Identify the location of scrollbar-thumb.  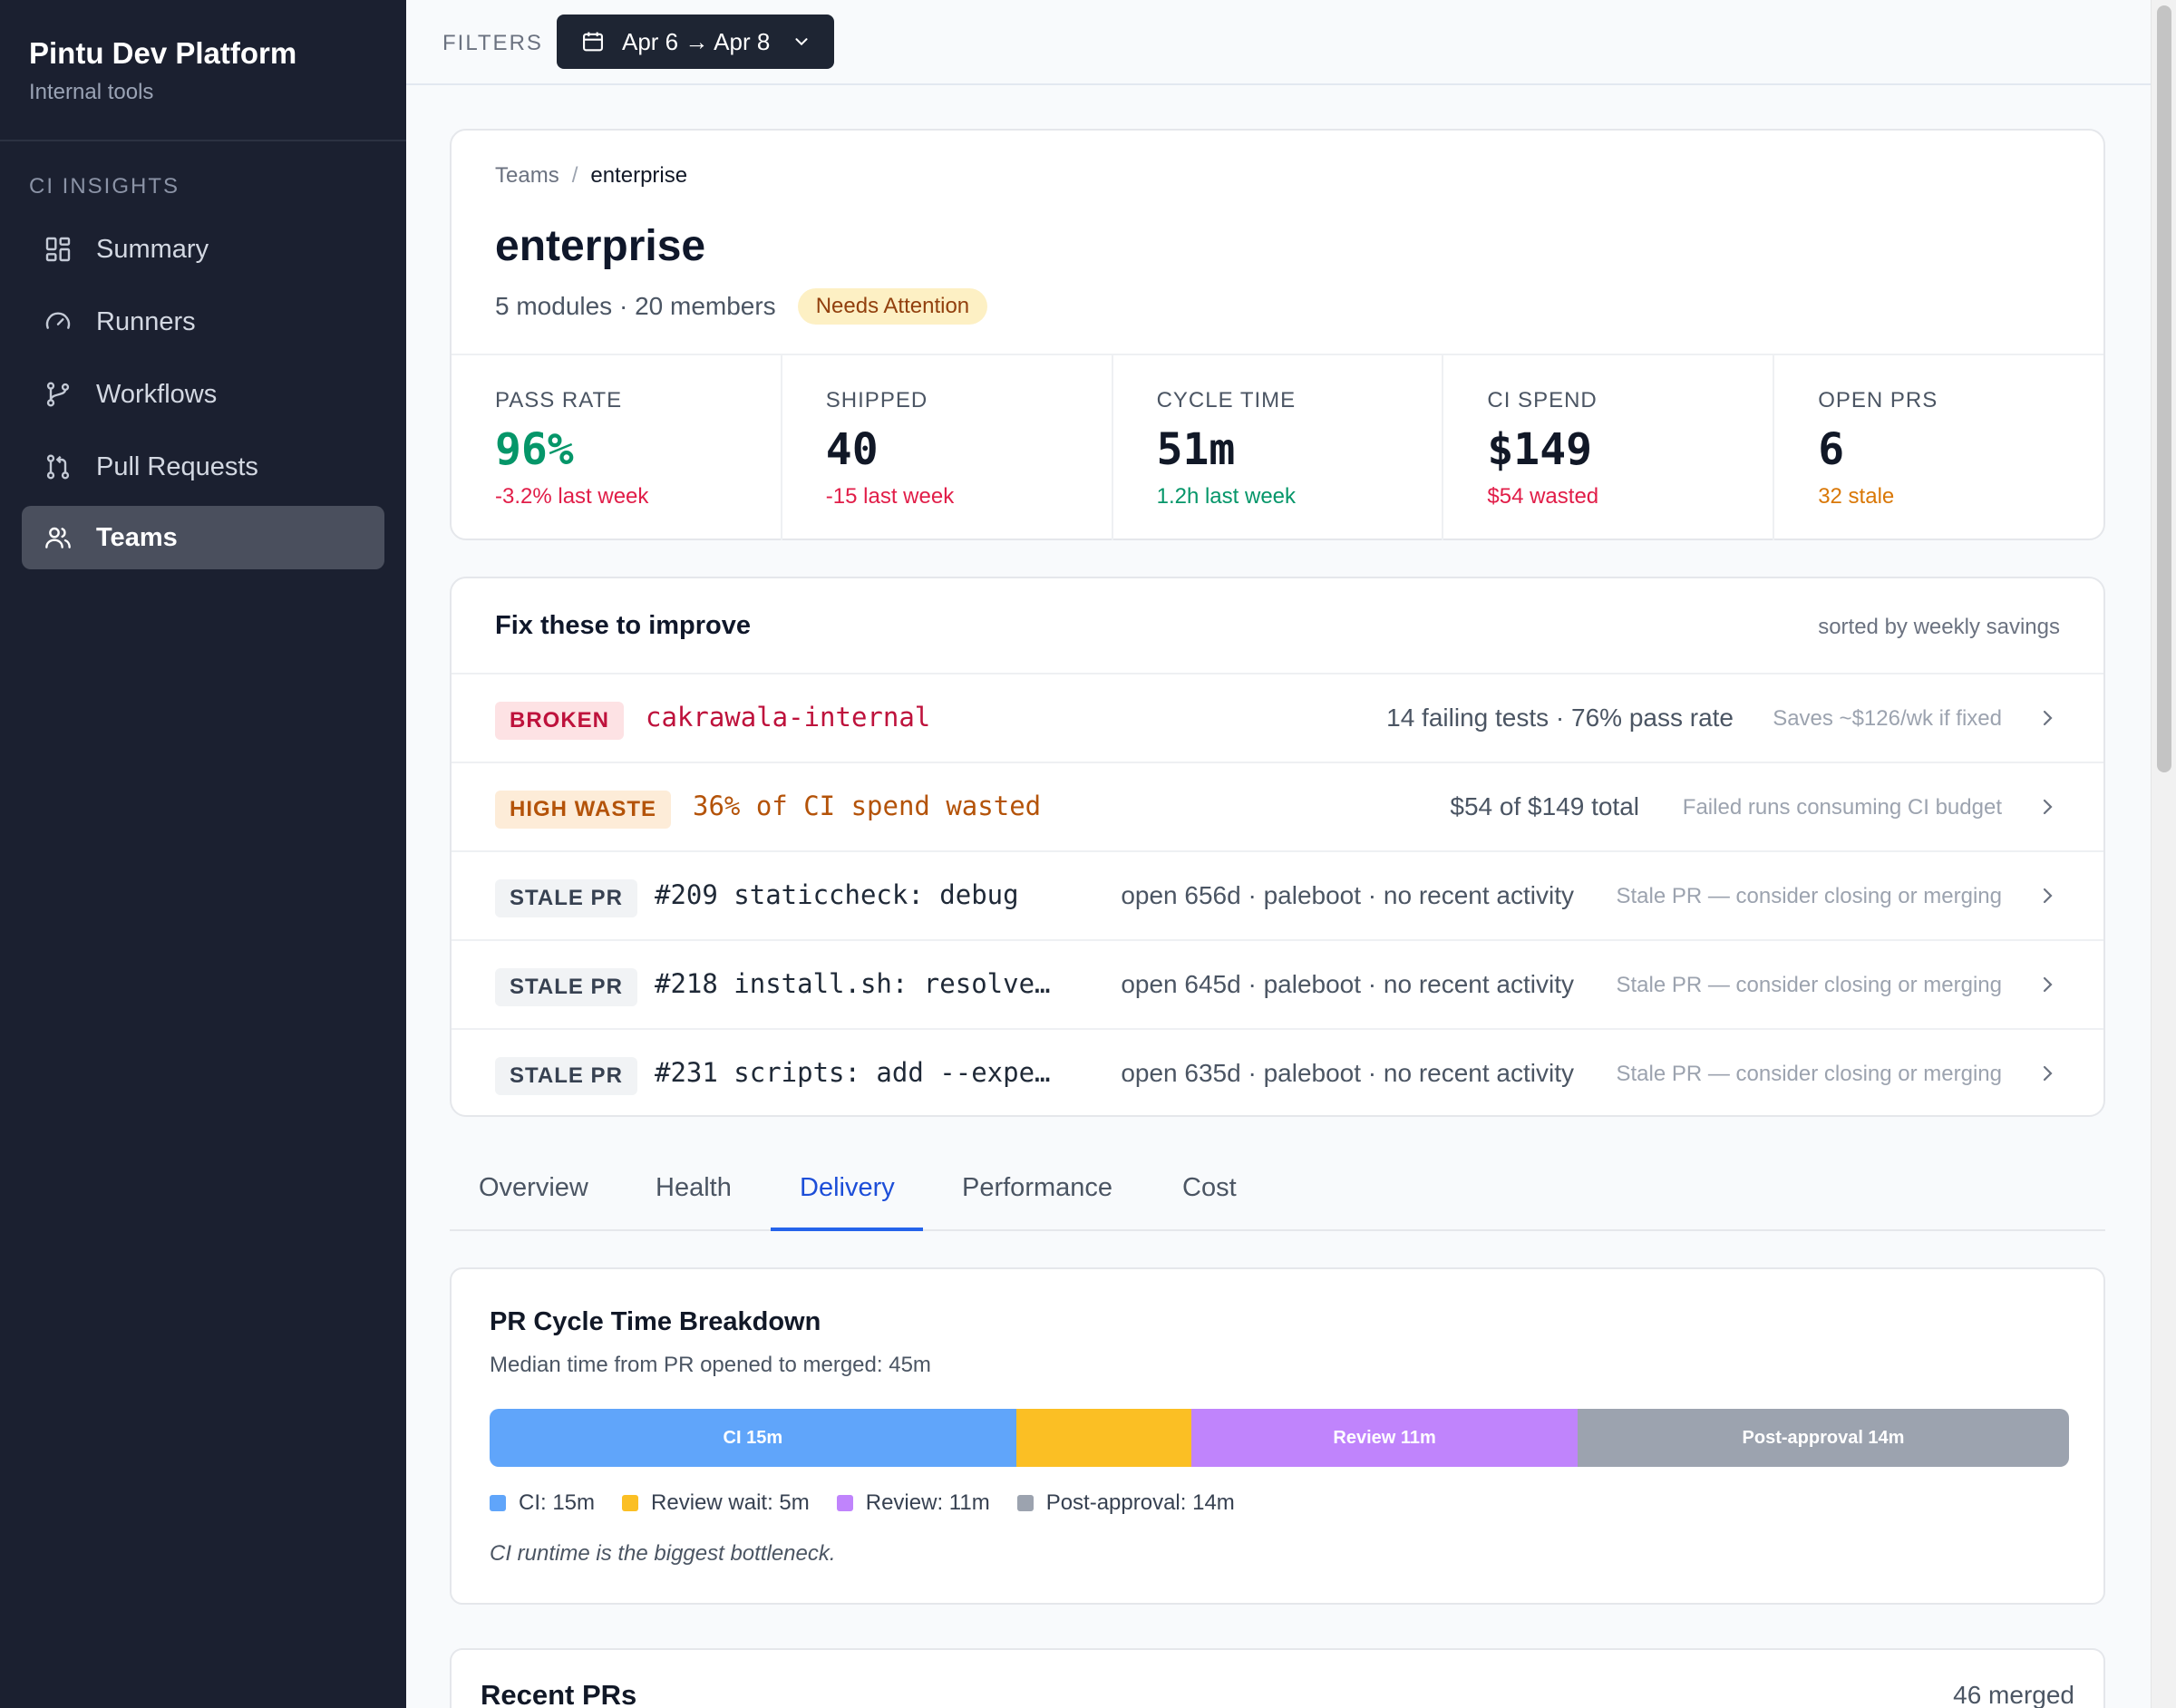
(2164, 388).